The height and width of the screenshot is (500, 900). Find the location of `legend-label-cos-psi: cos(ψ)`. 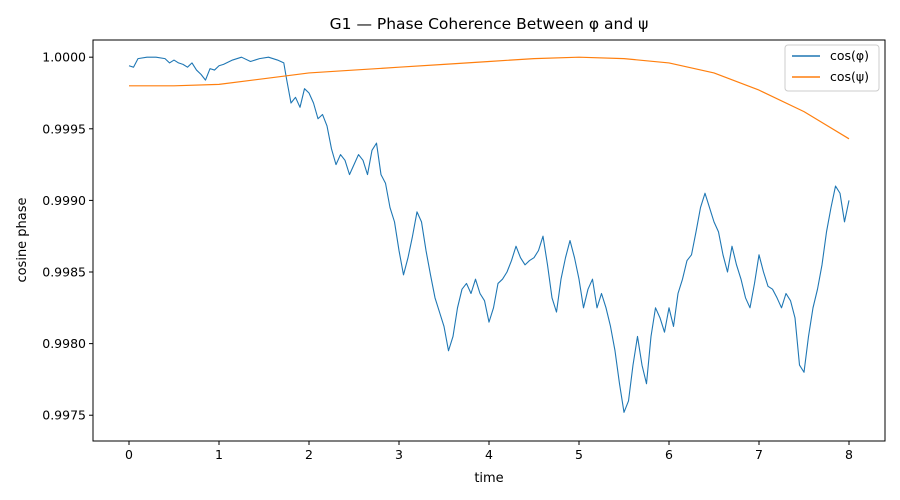

legend-label-cos-psi: cos(ψ) is located at coordinates (849, 76).